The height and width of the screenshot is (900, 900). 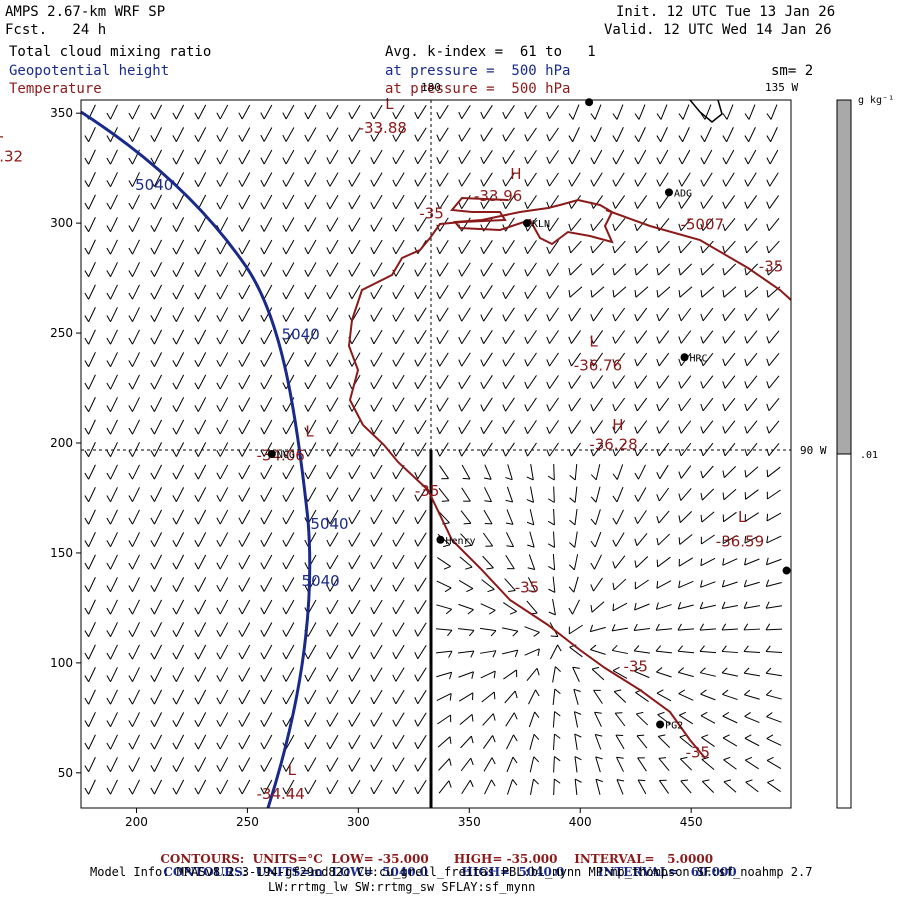 I want to click on station-marker, so click(x=786, y=570).